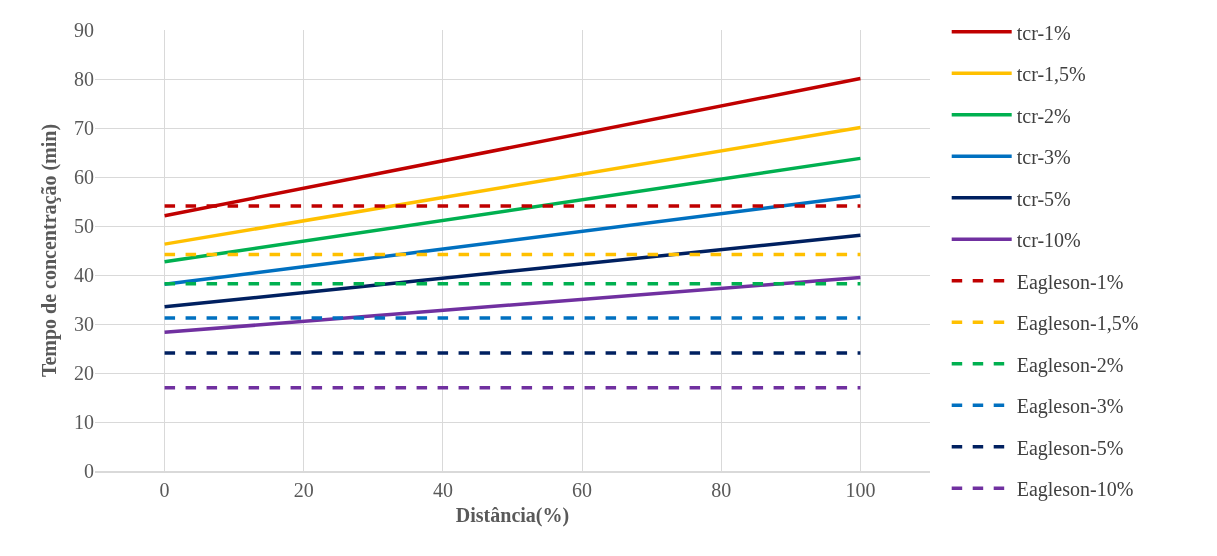  Describe the element at coordinates (442, 490) in the screenshot. I see `x-tick-label: 40` at that location.